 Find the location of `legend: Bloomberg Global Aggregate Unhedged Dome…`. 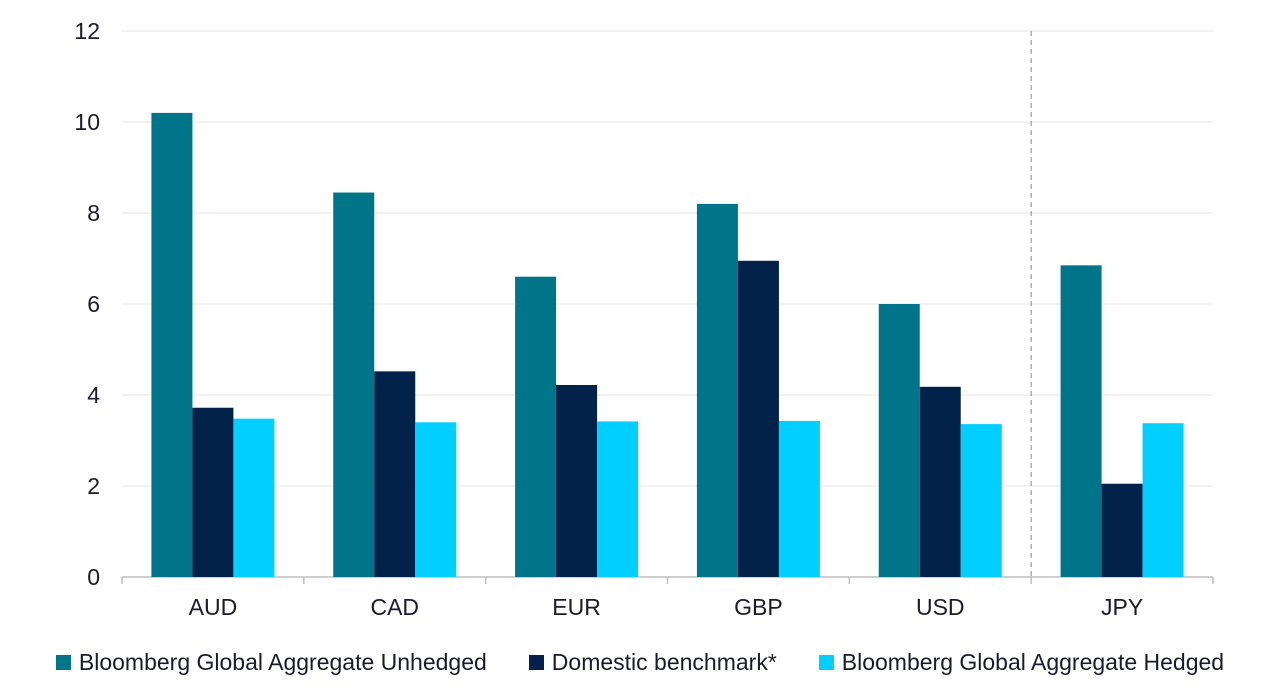

legend: Bloomberg Global Aggregate Unhedged Dome… is located at coordinates (640, 662).